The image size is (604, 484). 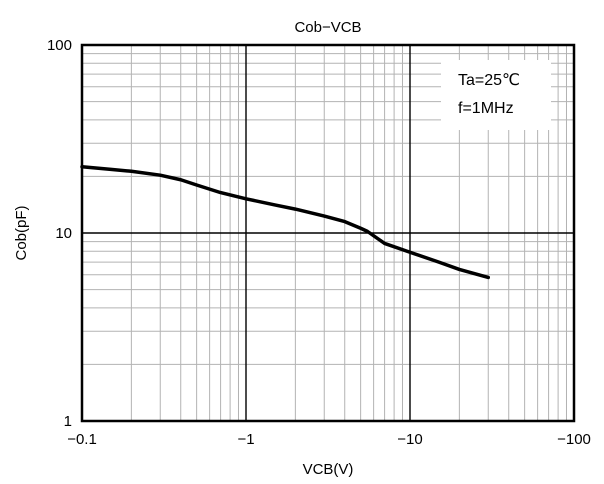 I want to click on x-tick-label: −10, so click(x=409, y=439).